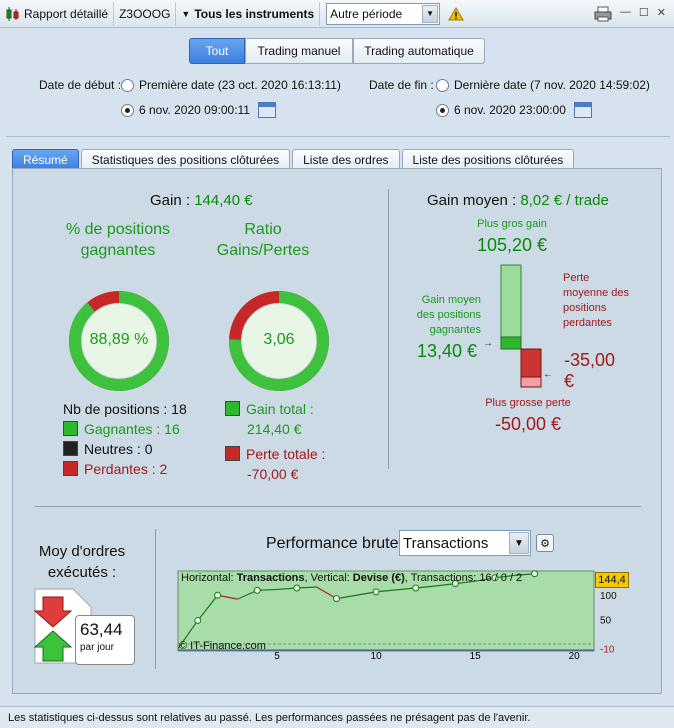  I want to click on perf-select: Transactions ▼, so click(465, 543).